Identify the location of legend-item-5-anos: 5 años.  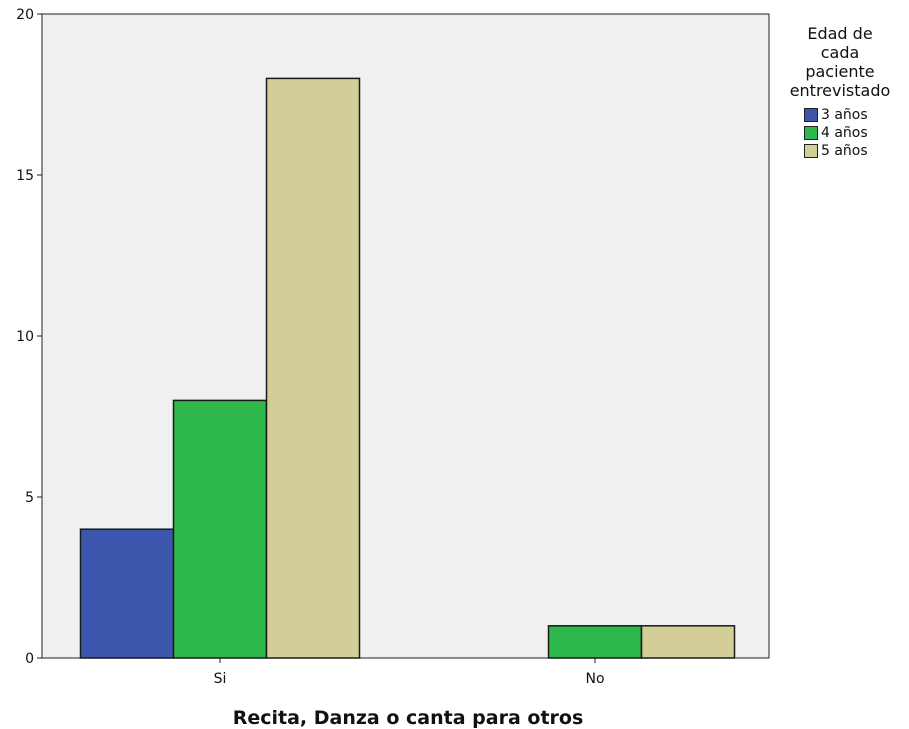
(856, 151).